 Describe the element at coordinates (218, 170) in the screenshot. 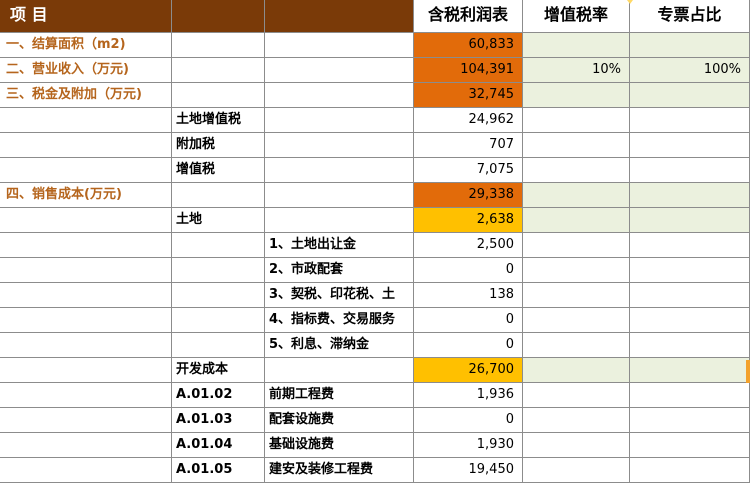

I see `row-vat-label: 增值税` at that location.